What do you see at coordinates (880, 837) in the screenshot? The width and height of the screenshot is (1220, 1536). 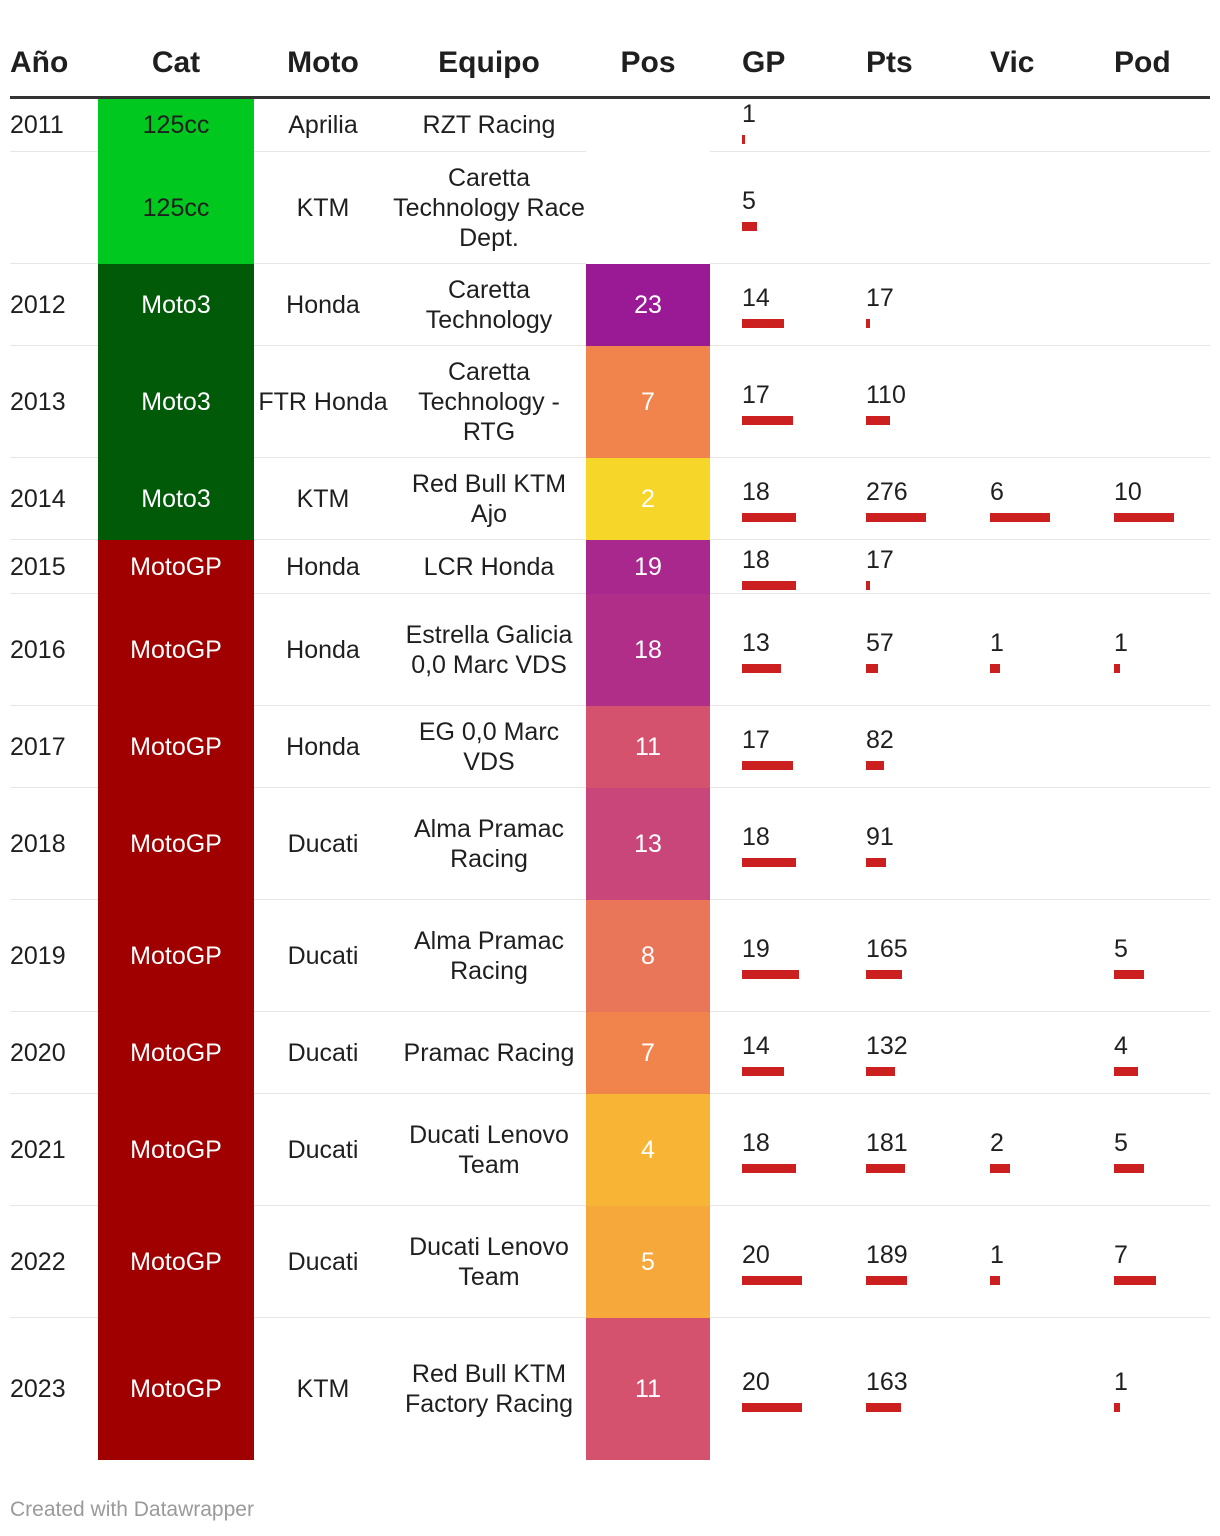 I see `points-value: 91` at bounding box center [880, 837].